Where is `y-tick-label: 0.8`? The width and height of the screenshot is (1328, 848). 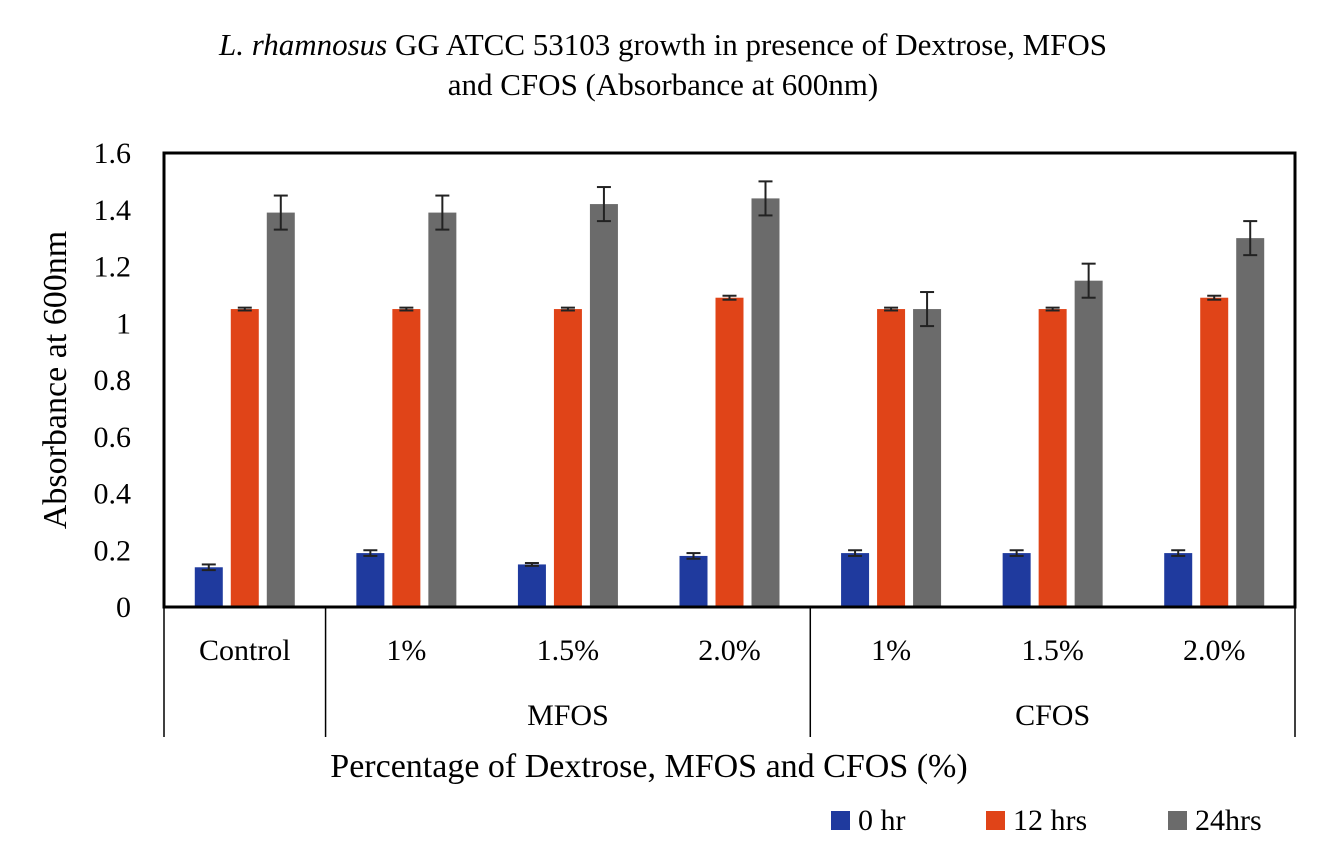 y-tick-label: 0.8 is located at coordinates (113, 380).